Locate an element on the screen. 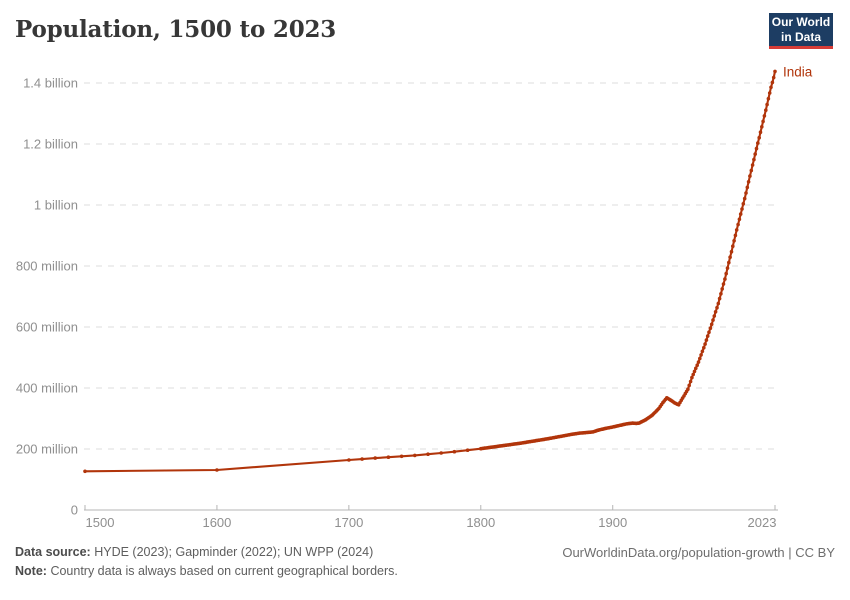  data-point-1995 is located at coordinates (738, 224).